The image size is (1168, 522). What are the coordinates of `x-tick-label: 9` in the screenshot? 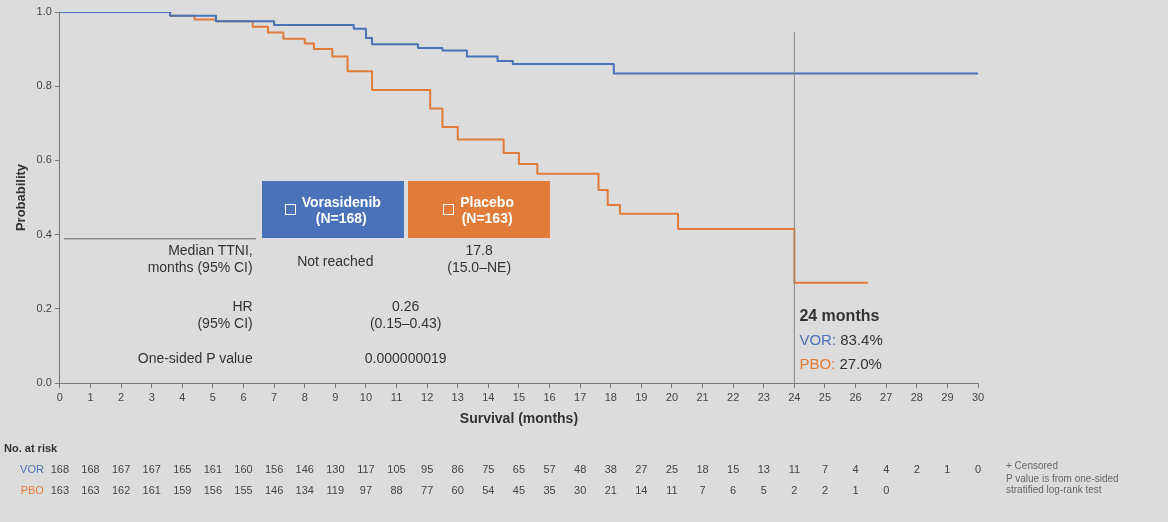 It's located at (335, 396).